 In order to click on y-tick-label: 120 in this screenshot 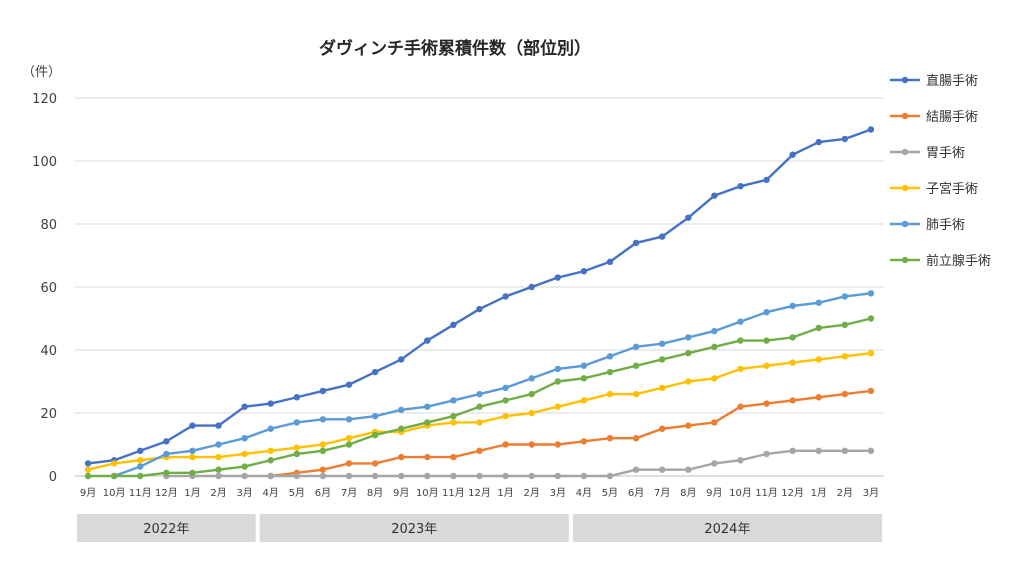, I will do `click(44, 99)`.